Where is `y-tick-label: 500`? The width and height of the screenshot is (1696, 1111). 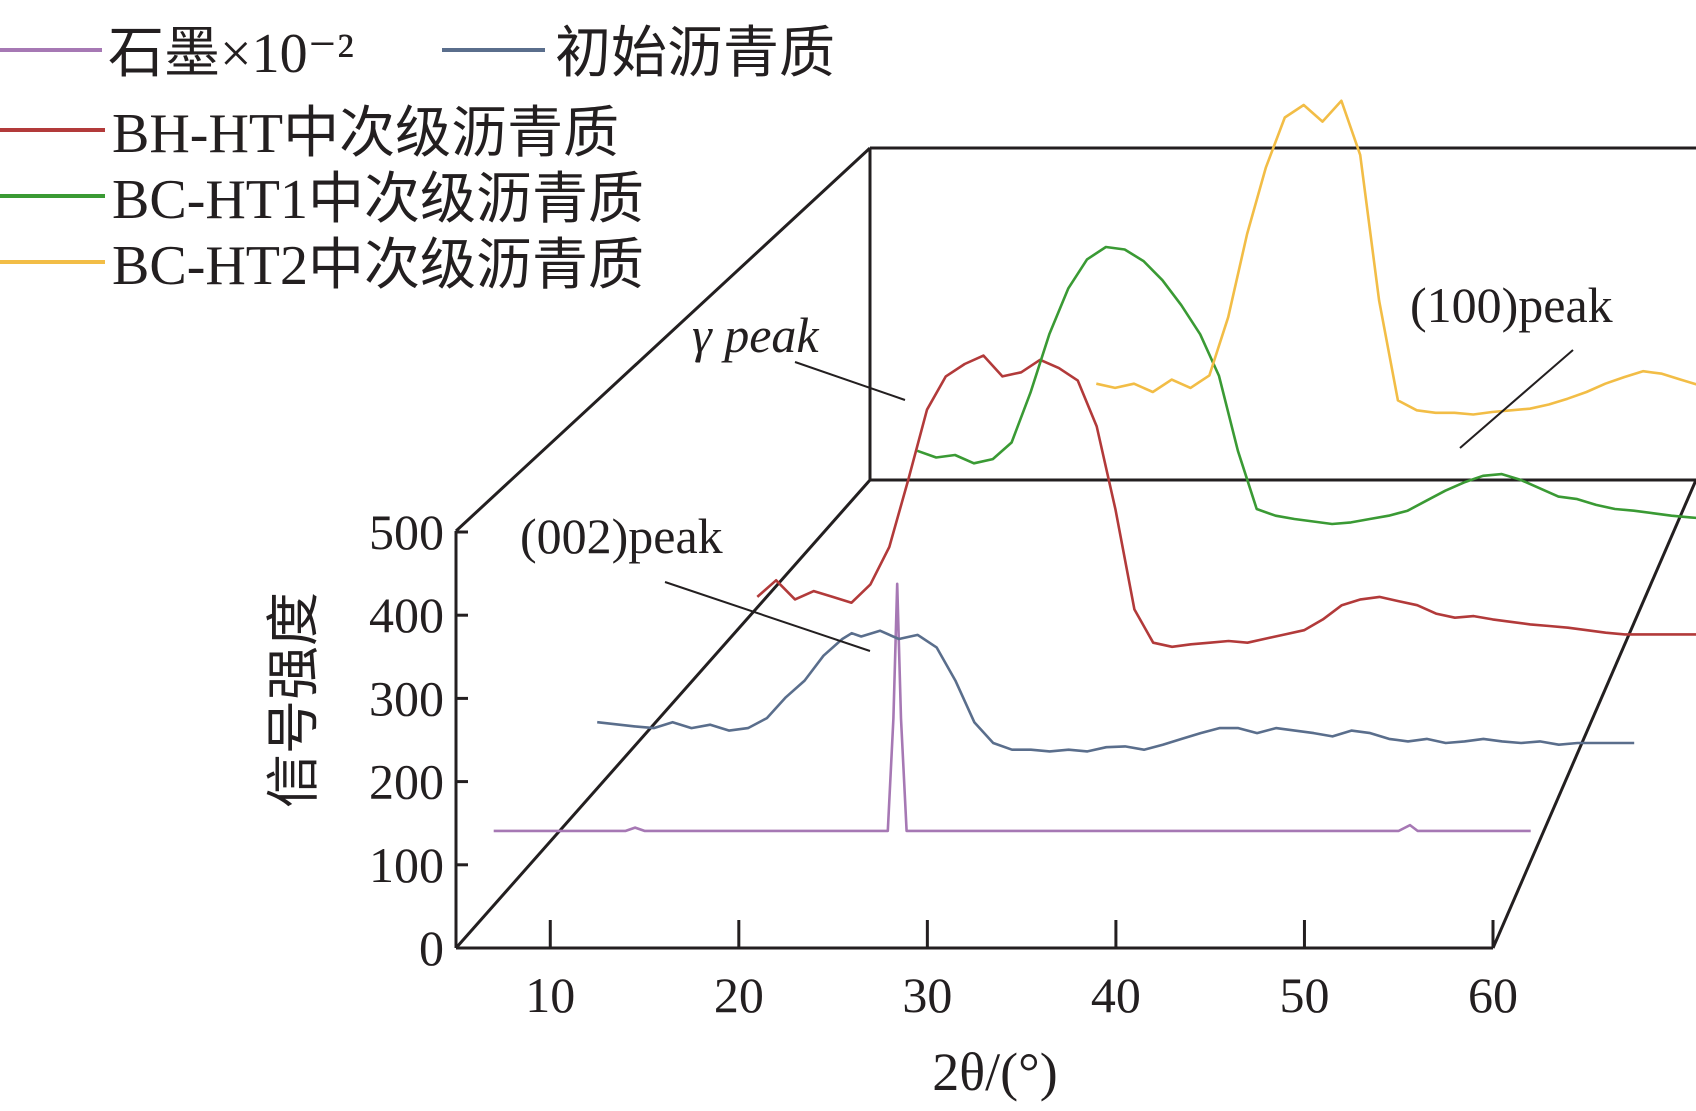 y-tick-label: 500 is located at coordinates (406, 532).